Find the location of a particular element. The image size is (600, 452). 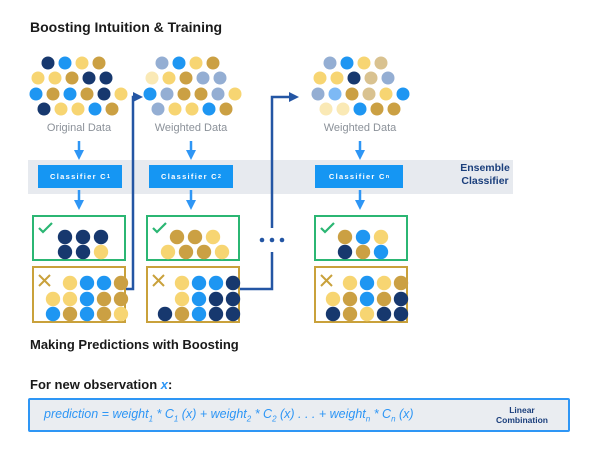

observation-line: For new observation x: is located at coordinates (101, 384).